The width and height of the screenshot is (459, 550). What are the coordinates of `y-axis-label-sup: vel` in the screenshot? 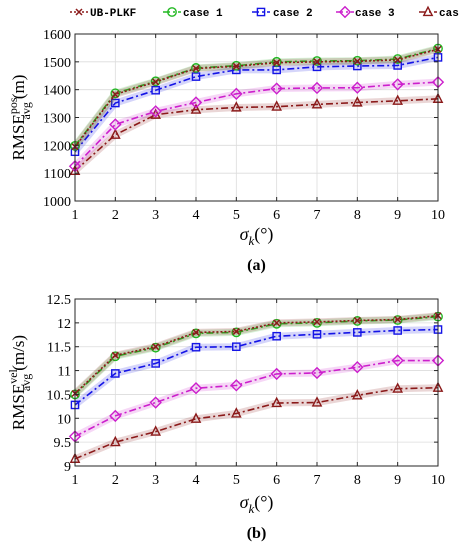 It's located at (13, 375).